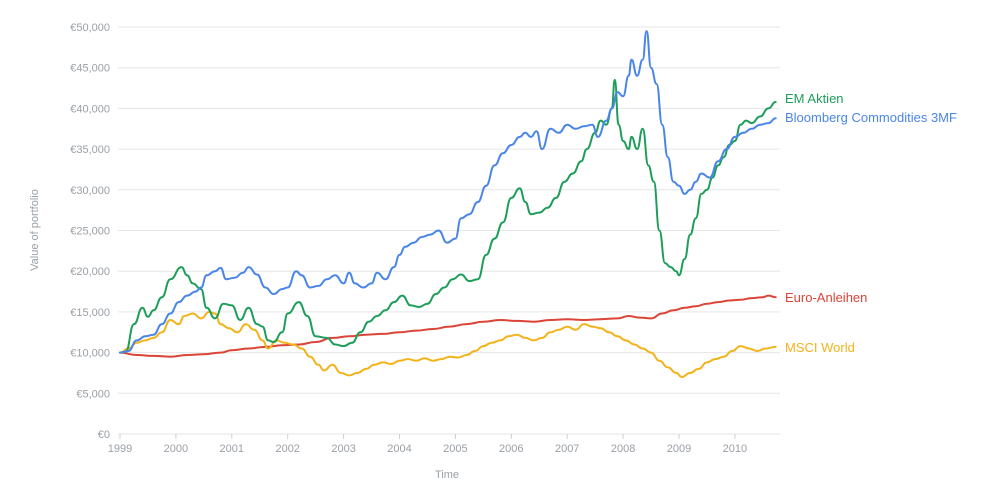  What do you see at coordinates (90, 109) in the screenshot?
I see `y-tick-label: €40,000` at bounding box center [90, 109].